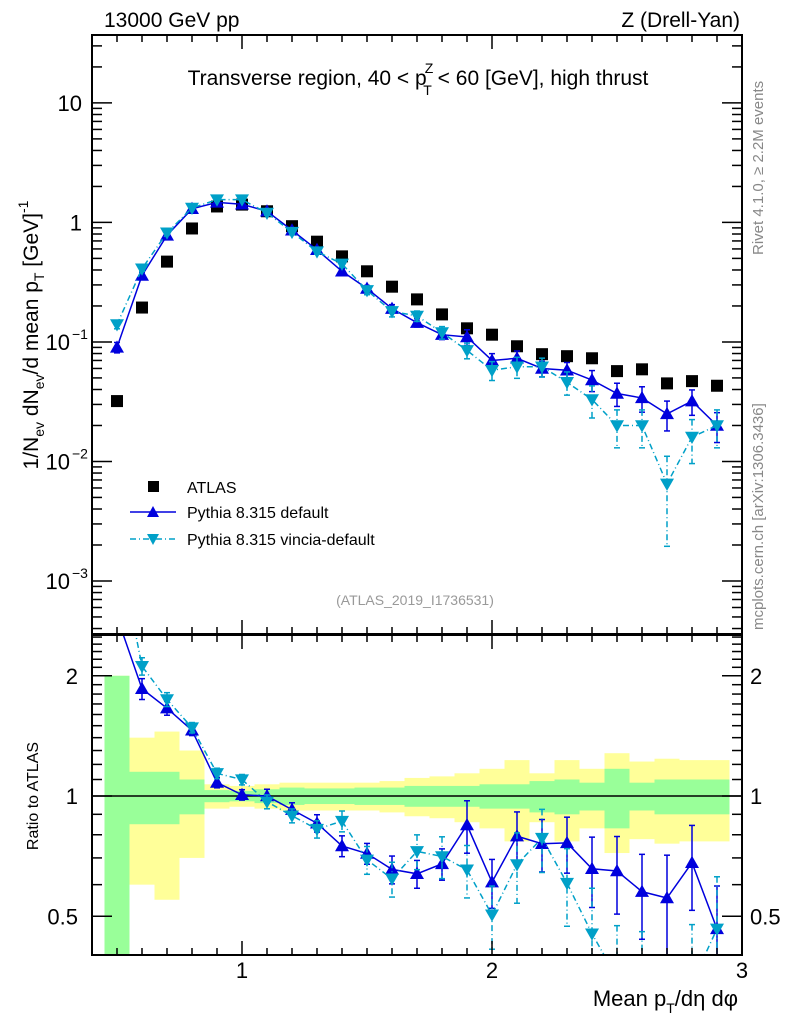 This screenshot has height=1024, width=786. What do you see at coordinates (758, 168) in the screenshot?
I see `rivet-info: Rivet 4.1.0, ≥ 2.2M events` at bounding box center [758, 168].